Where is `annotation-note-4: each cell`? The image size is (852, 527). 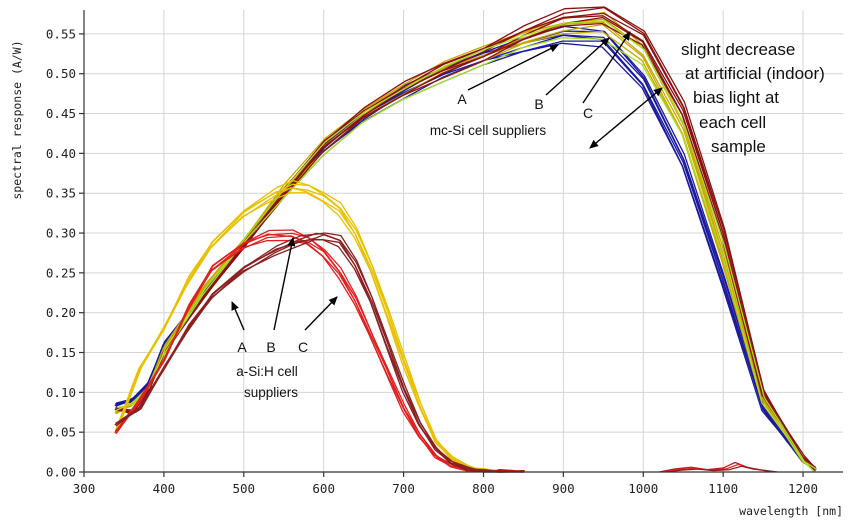
annotation-note-4: each cell is located at coordinates (732, 122).